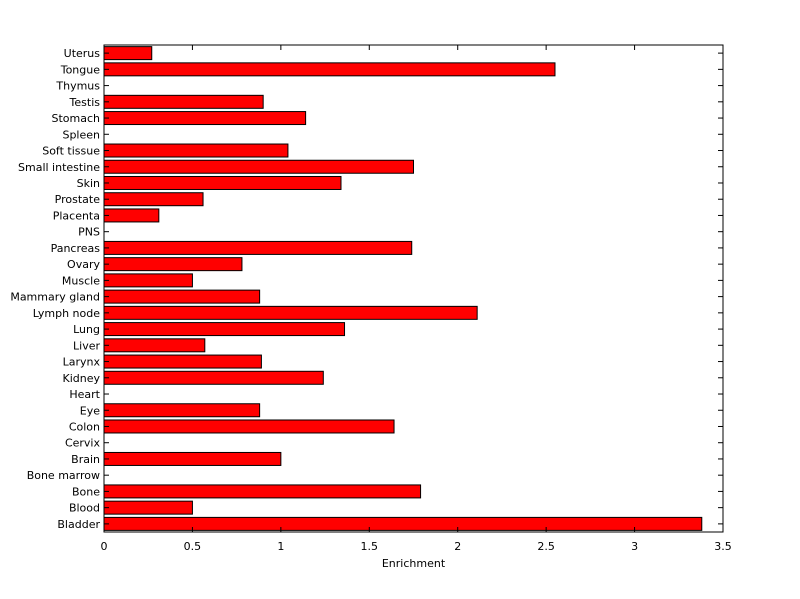 This screenshot has height=599, width=800. Describe the element at coordinates (182, 296) in the screenshot. I see `bar-mammary-gland` at that location.